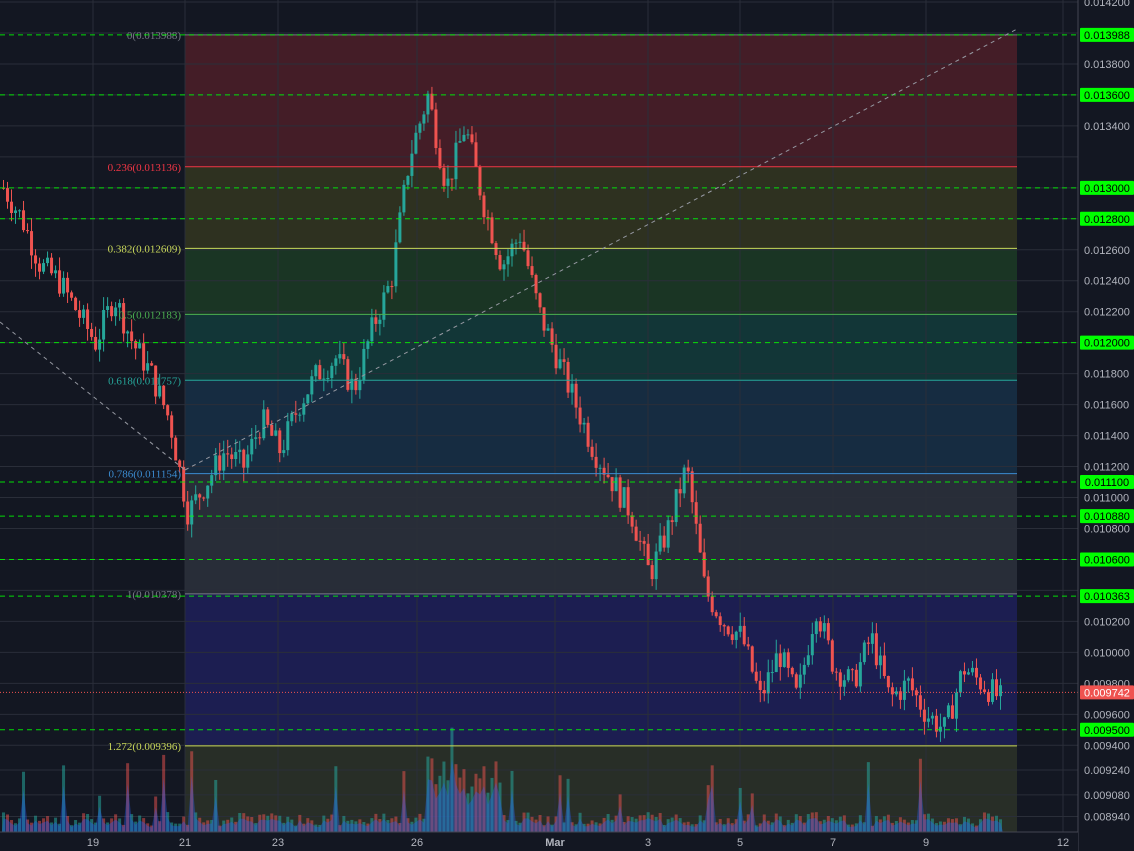 This screenshot has height=851, width=1134. What do you see at coordinates (145, 168) in the screenshot?
I see `fib-level-label: 0.236(0.013136)` at bounding box center [145, 168].